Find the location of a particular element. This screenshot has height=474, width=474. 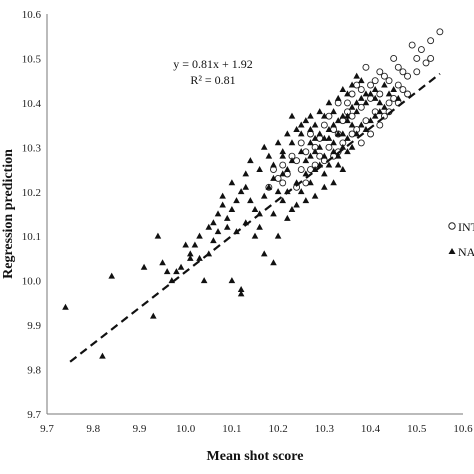

y-axis-title: Regression prediction is located at coordinates (8, 214).